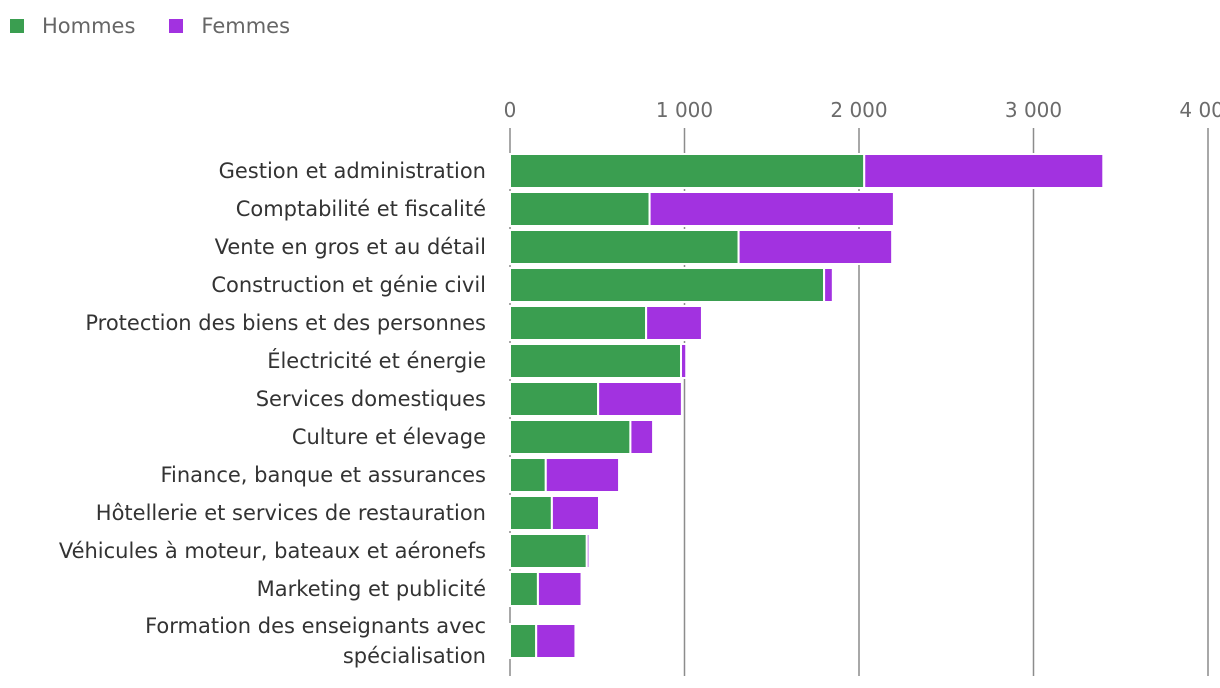  Describe the element at coordinates (523, 641) in the screenshot. I see `bar-hommes-formation-des-enseignants-avec-specialisation` at that location.